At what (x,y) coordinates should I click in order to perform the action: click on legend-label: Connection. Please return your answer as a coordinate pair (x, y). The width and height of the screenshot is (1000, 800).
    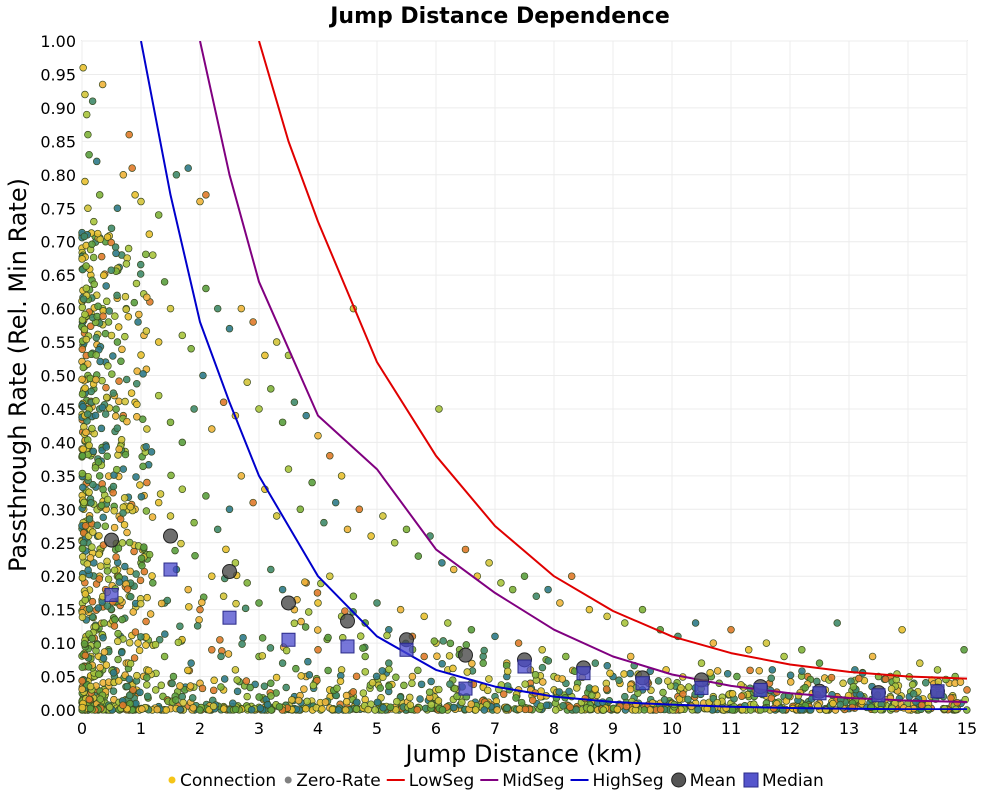
    Looking at the image, I should click on (228, 781).